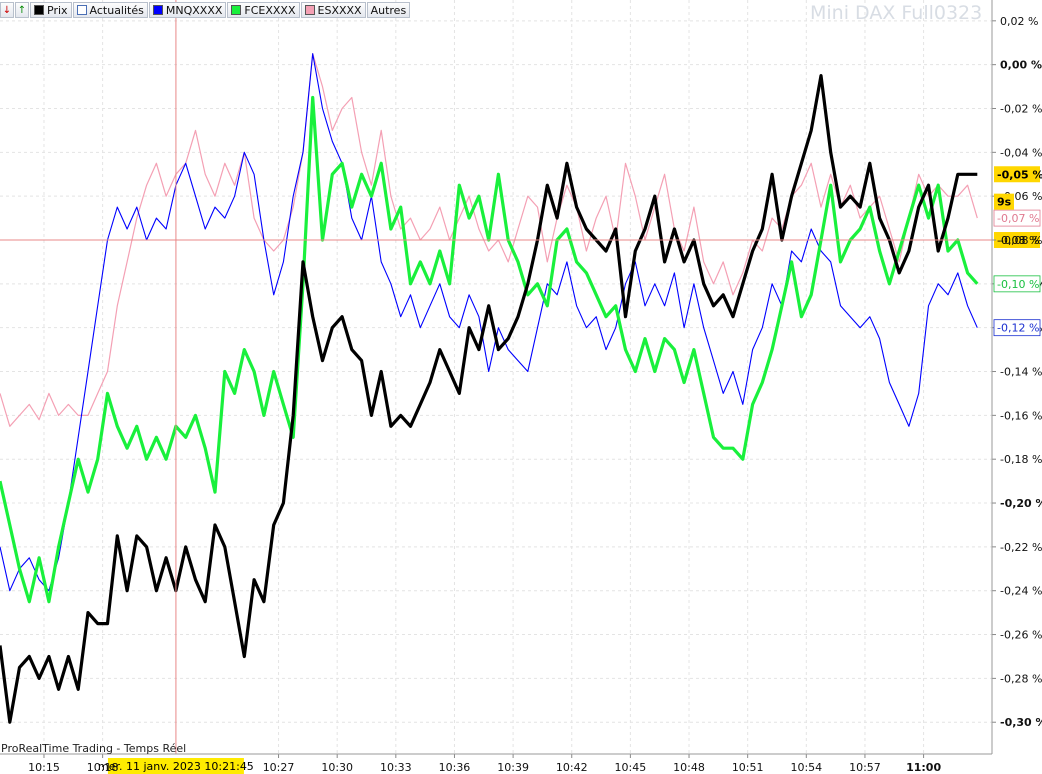  Describe the element at coordinates (270, 10) in the screenshot. I see `series-toggle-label: FCEXXXX` at that location.